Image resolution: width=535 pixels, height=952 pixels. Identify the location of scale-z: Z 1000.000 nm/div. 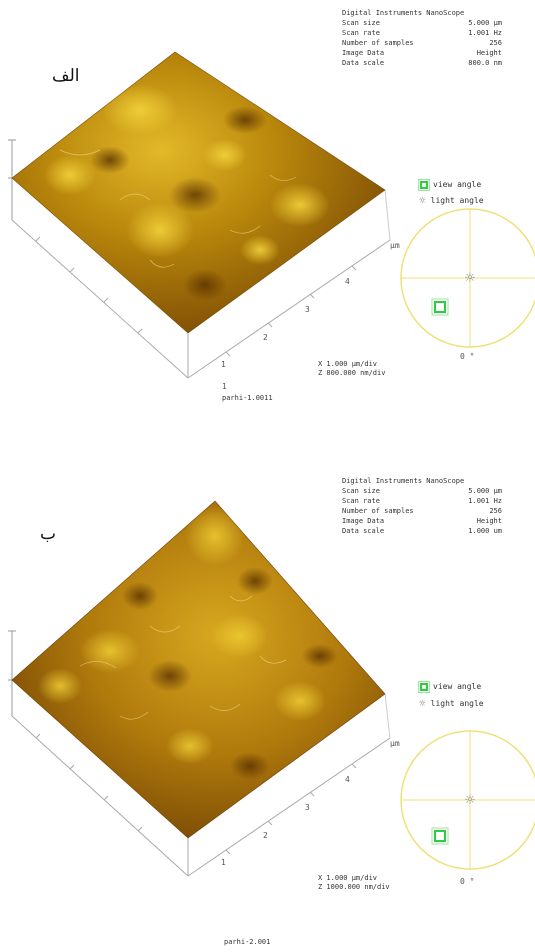
(354, 887).